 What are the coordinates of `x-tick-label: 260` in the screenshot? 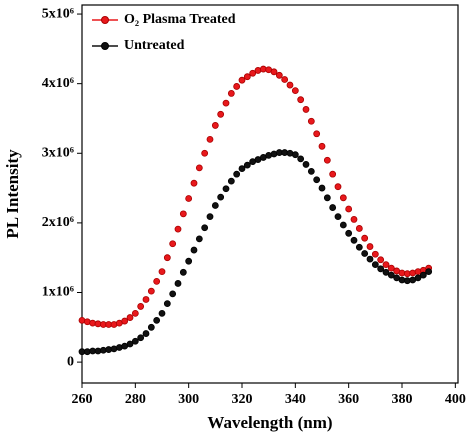 It's located at (82, 399).